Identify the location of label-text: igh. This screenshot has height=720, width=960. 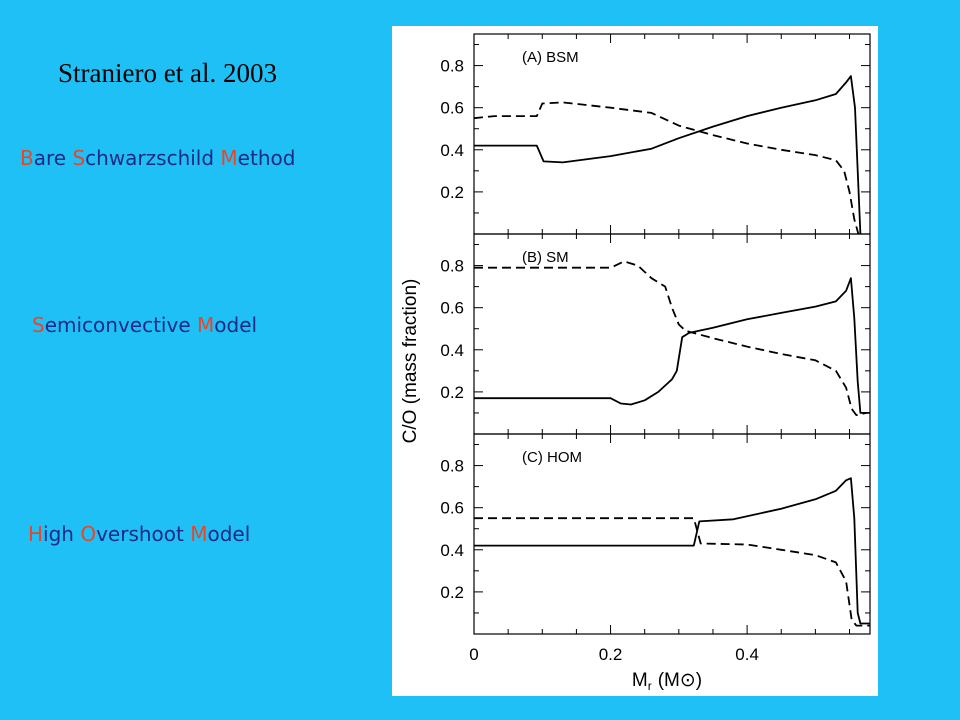
(62, 534).